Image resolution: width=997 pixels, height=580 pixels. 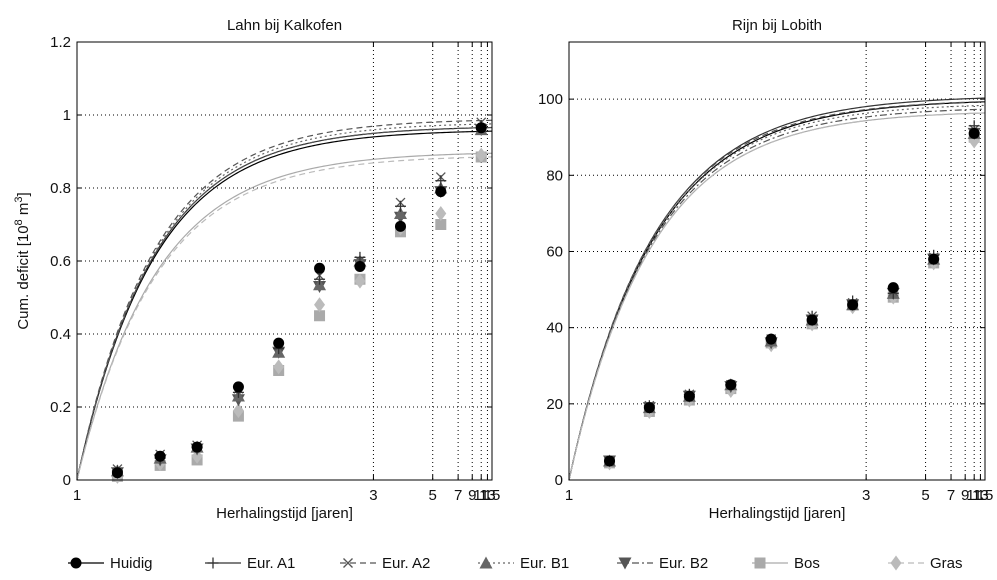 What do you see at coordinates (550, 99) in the screenshot?
I see `y-tick-label: 100` at bounding box center [550, 99].